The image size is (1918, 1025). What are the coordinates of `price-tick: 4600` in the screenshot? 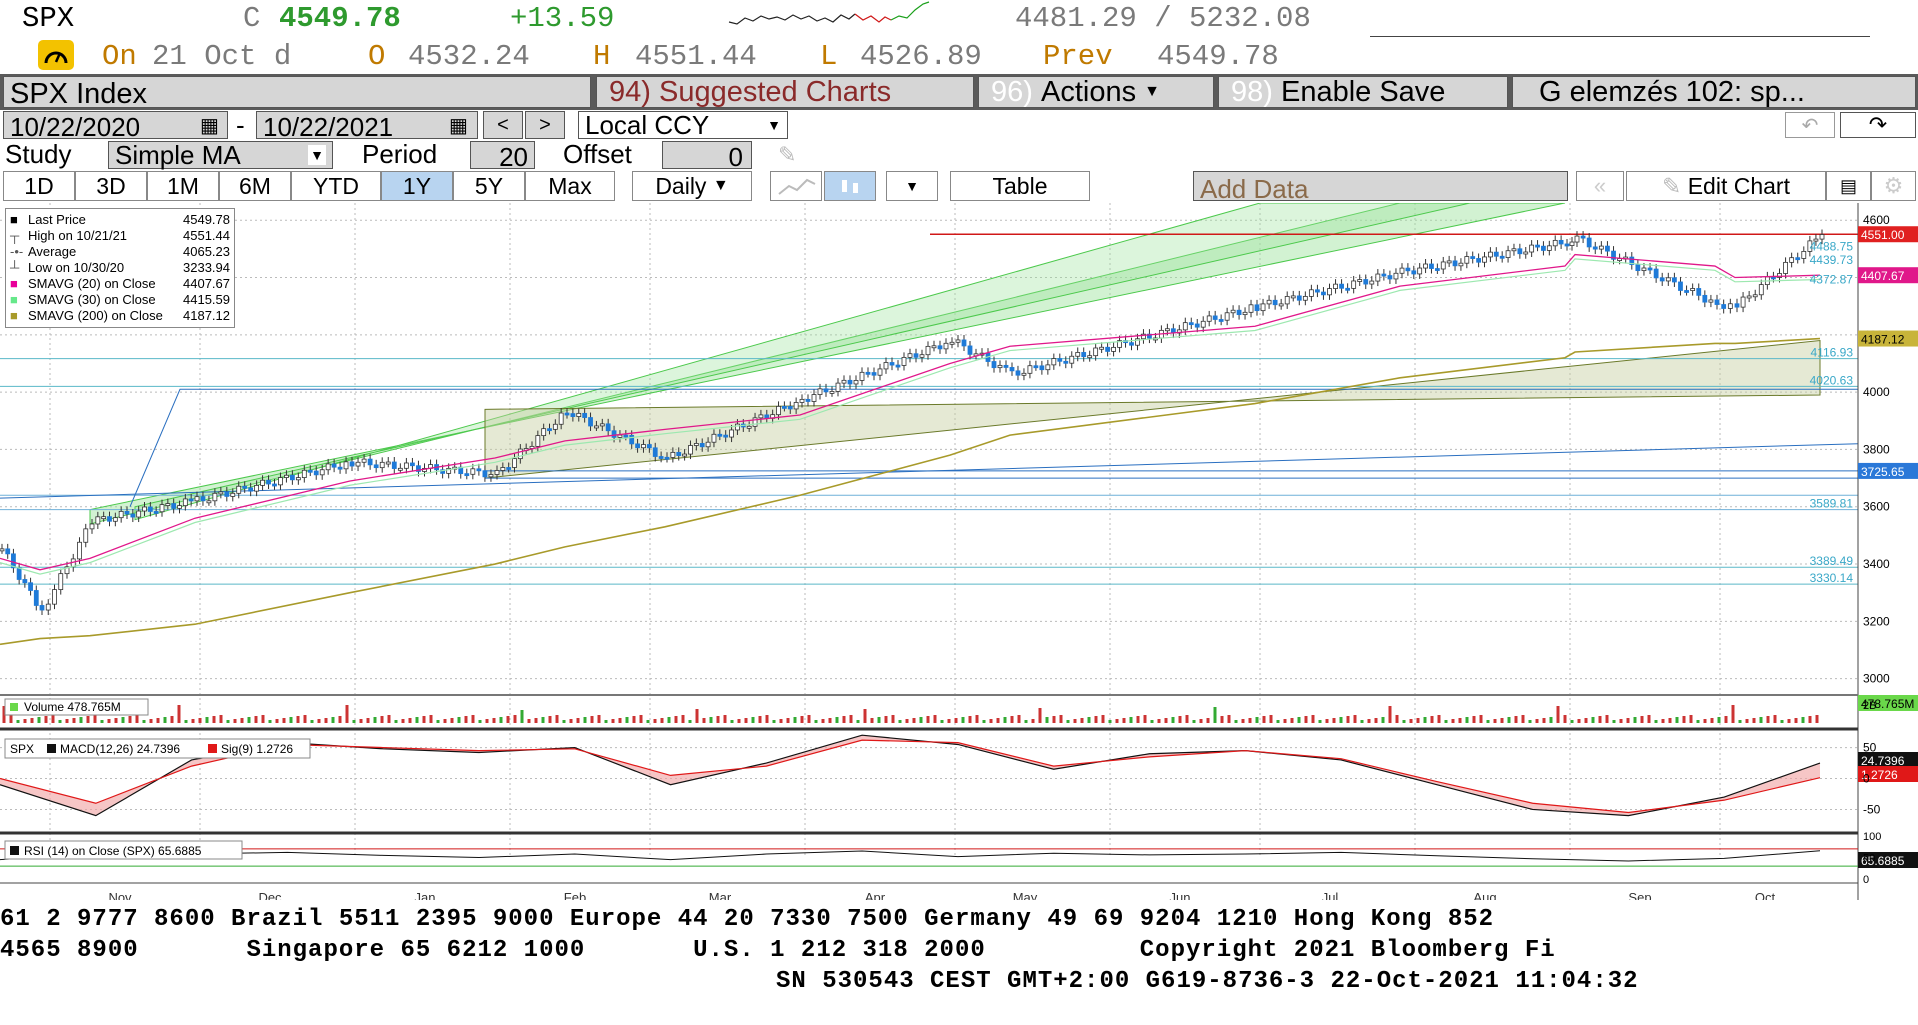 It's located at (1876, 220).